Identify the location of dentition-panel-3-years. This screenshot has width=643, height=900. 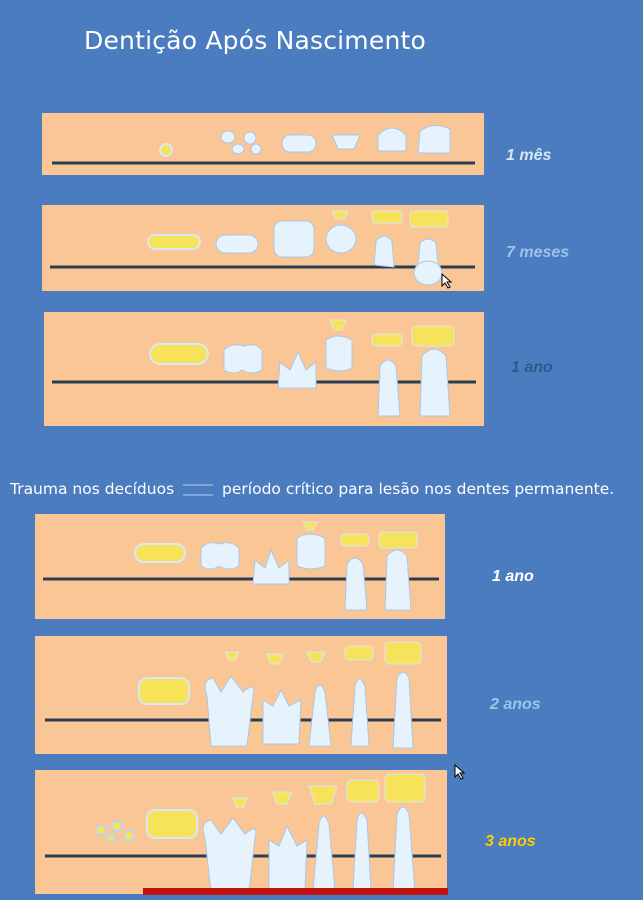
(241, 832).